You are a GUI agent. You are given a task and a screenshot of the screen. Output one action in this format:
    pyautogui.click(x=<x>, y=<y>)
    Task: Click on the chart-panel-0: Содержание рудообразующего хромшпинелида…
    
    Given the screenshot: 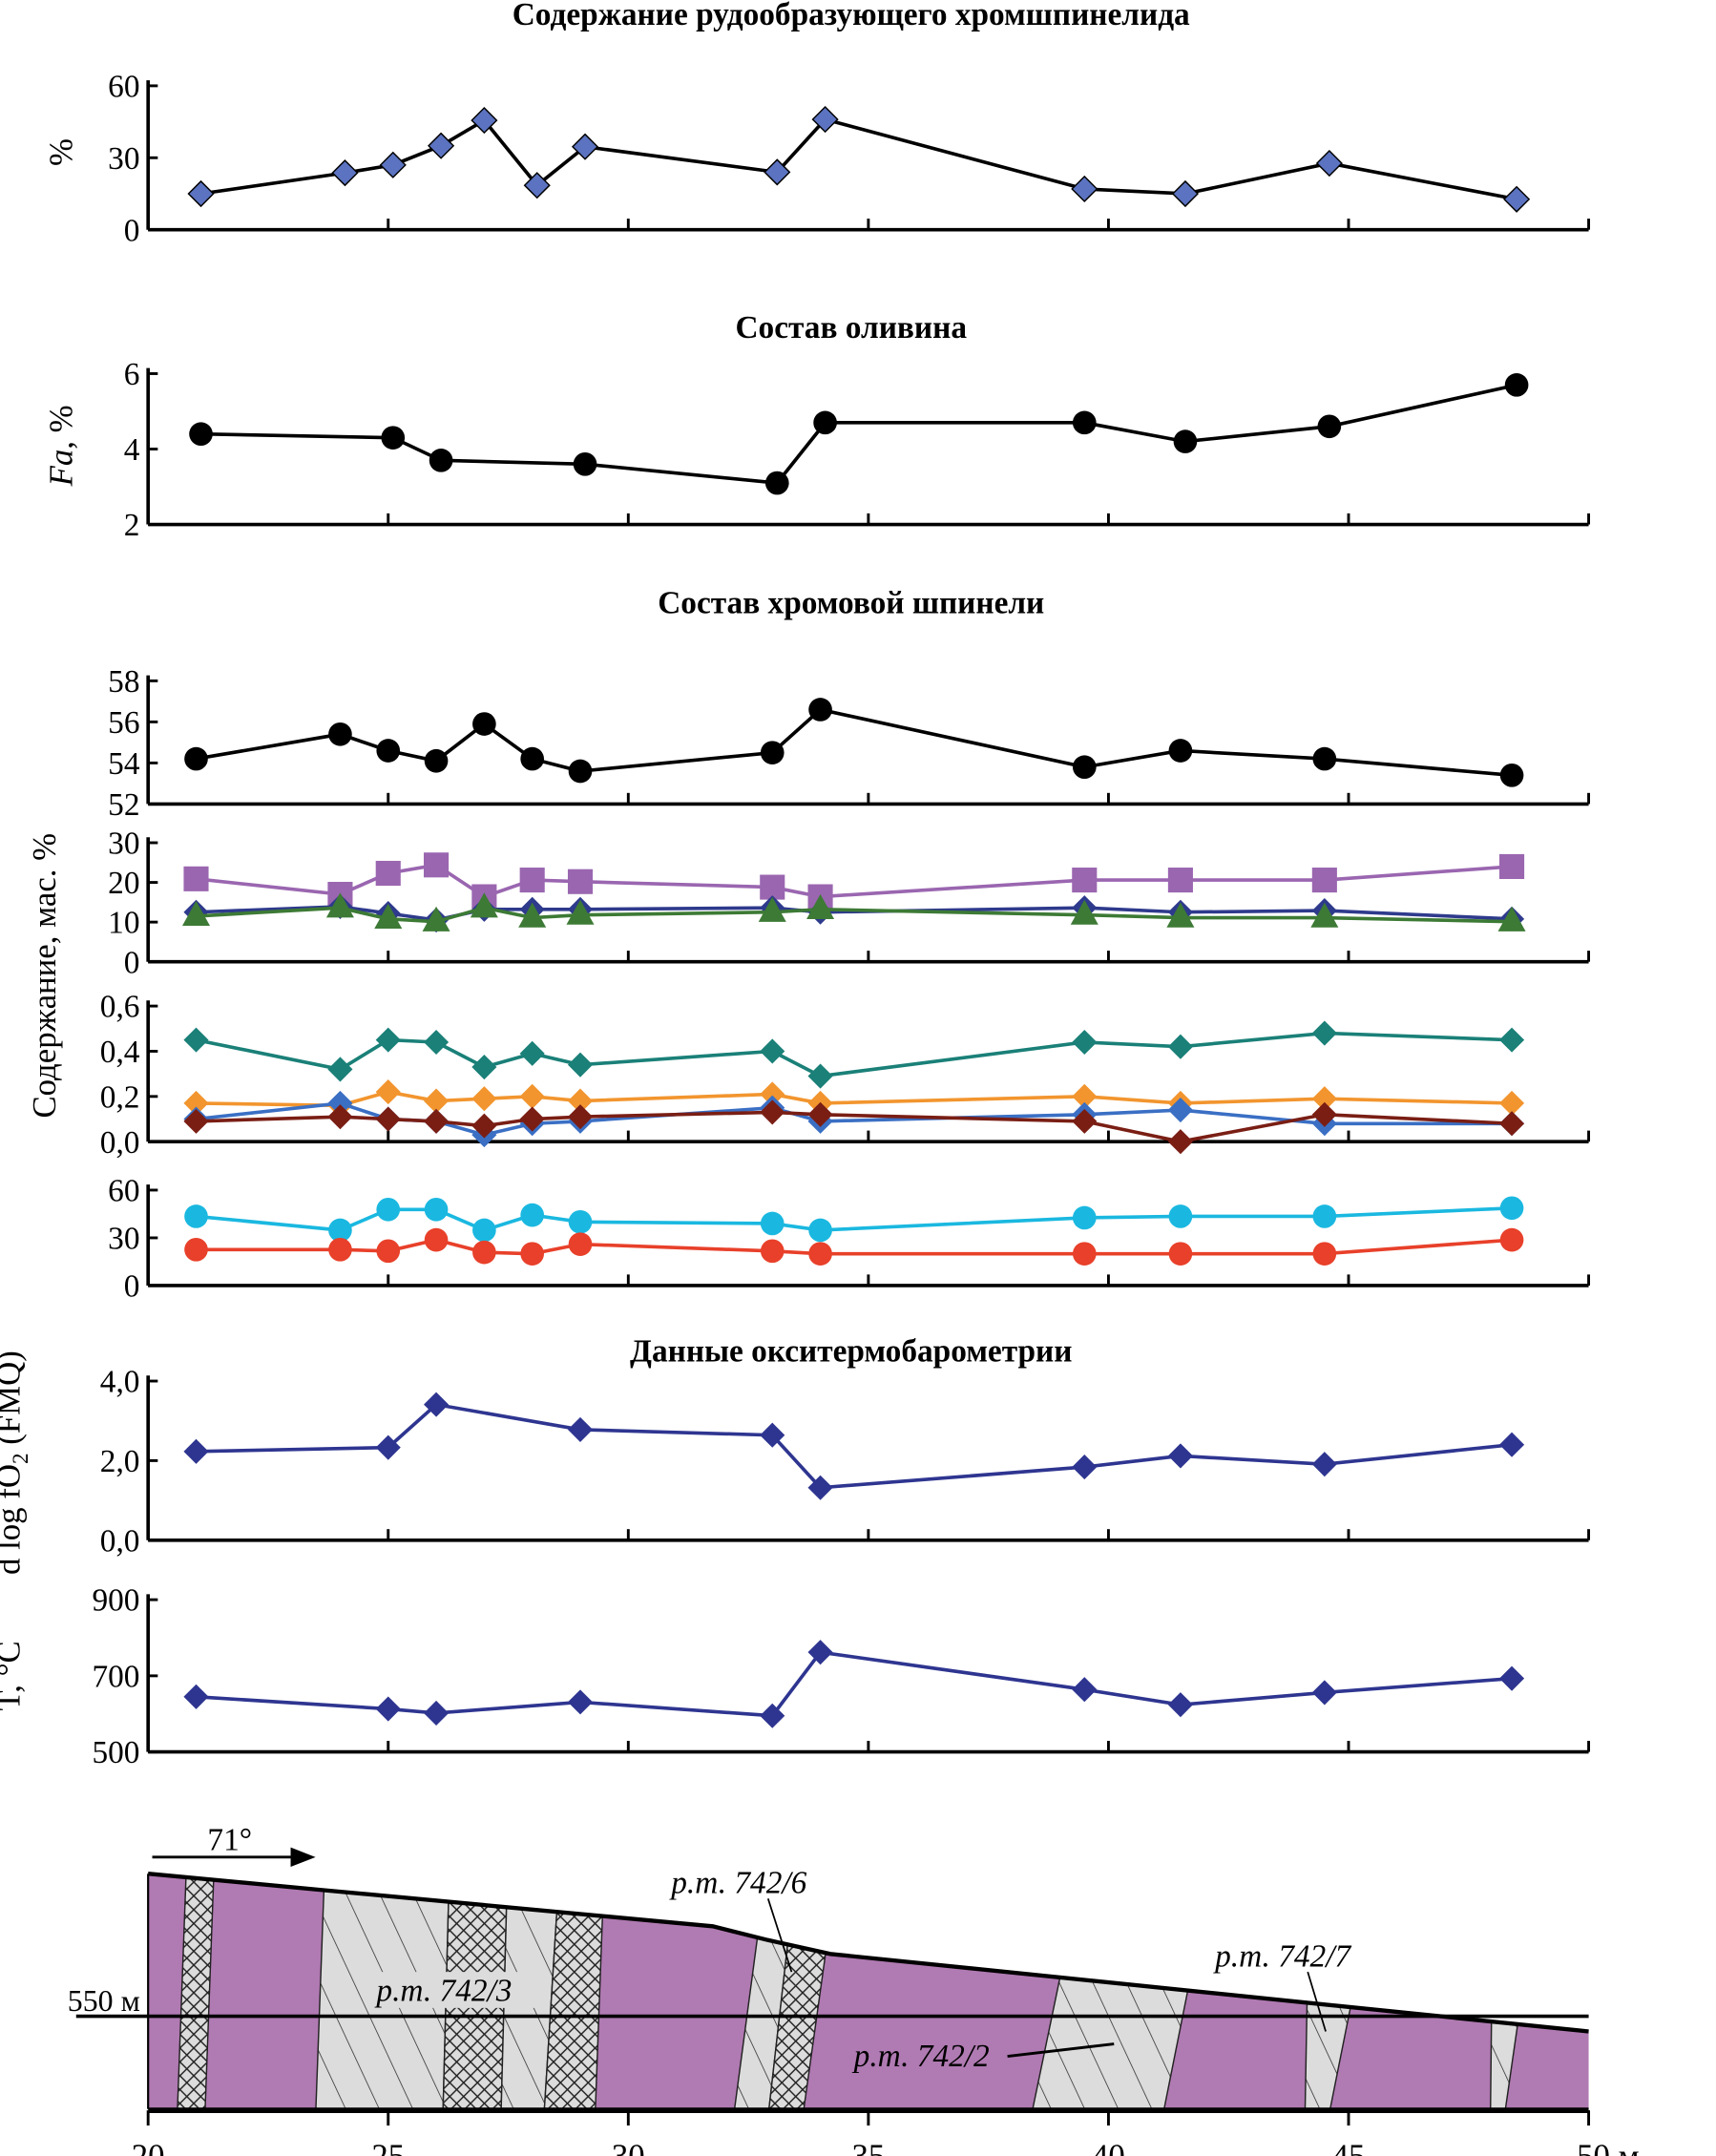 What is the action you would take?
    pyautogui.click(x=816, y=124)
    